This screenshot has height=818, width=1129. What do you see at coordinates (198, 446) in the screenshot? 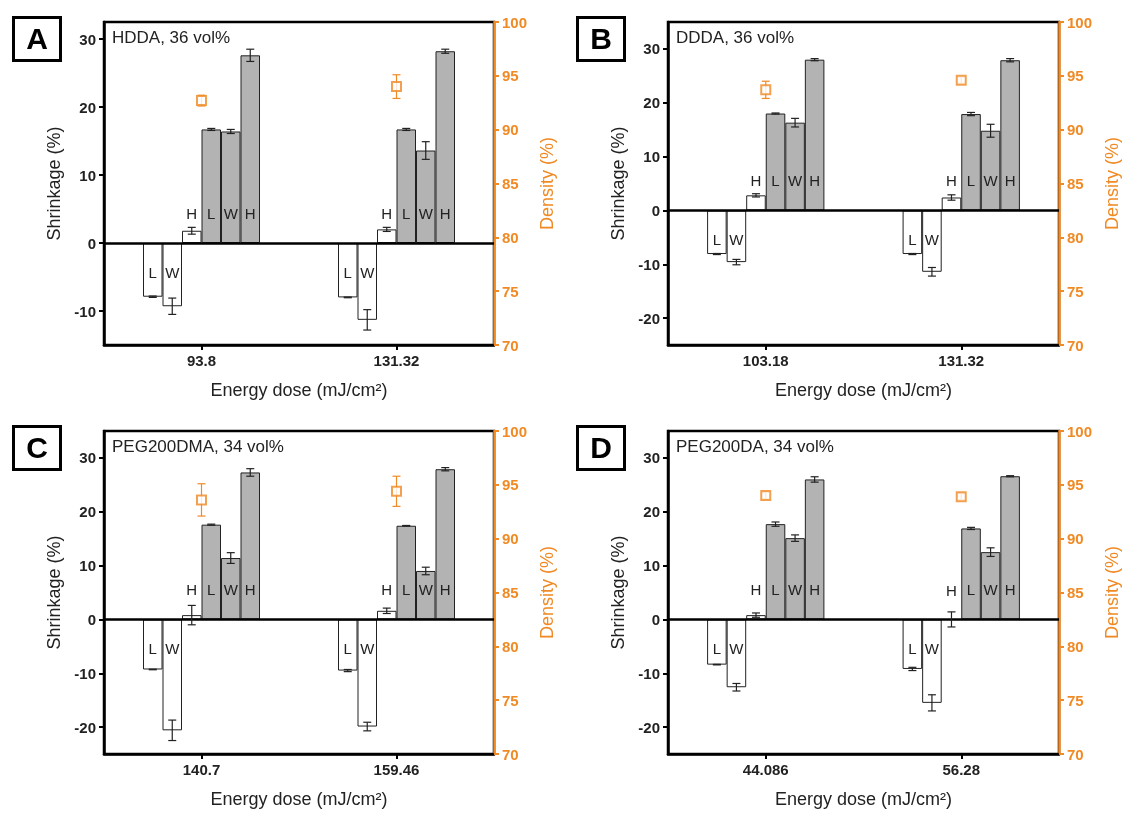
I see `chart-title: PEG200DMA, 34 vol%` at bounding box center [198, 446].